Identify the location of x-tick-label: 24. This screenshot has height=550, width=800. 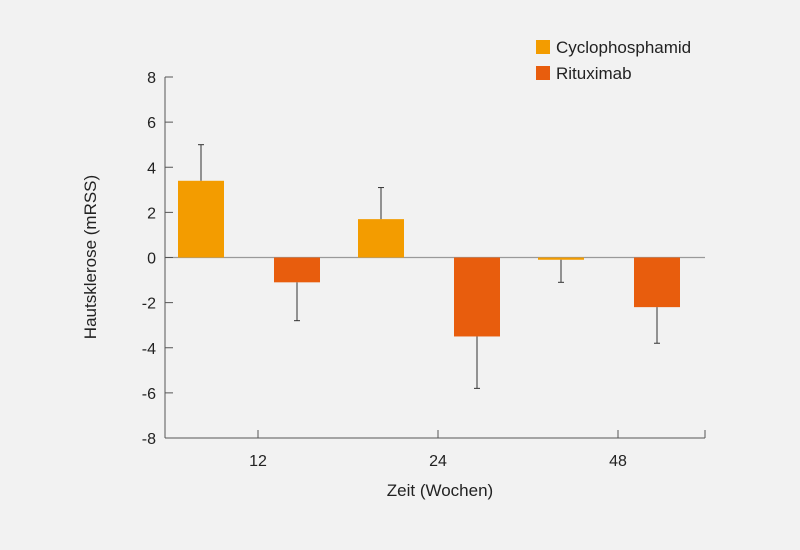
(438, 461).